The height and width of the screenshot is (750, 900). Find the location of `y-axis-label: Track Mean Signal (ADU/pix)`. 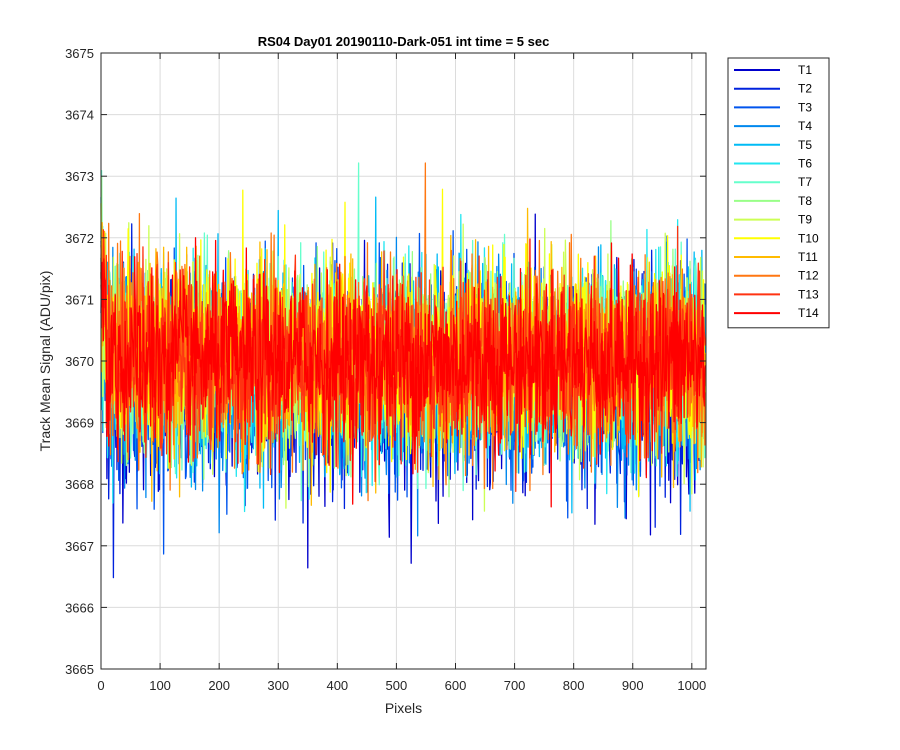

y-axis-label: Track Mean Signal (ADU/pix) is located at coordinates (45, 361).